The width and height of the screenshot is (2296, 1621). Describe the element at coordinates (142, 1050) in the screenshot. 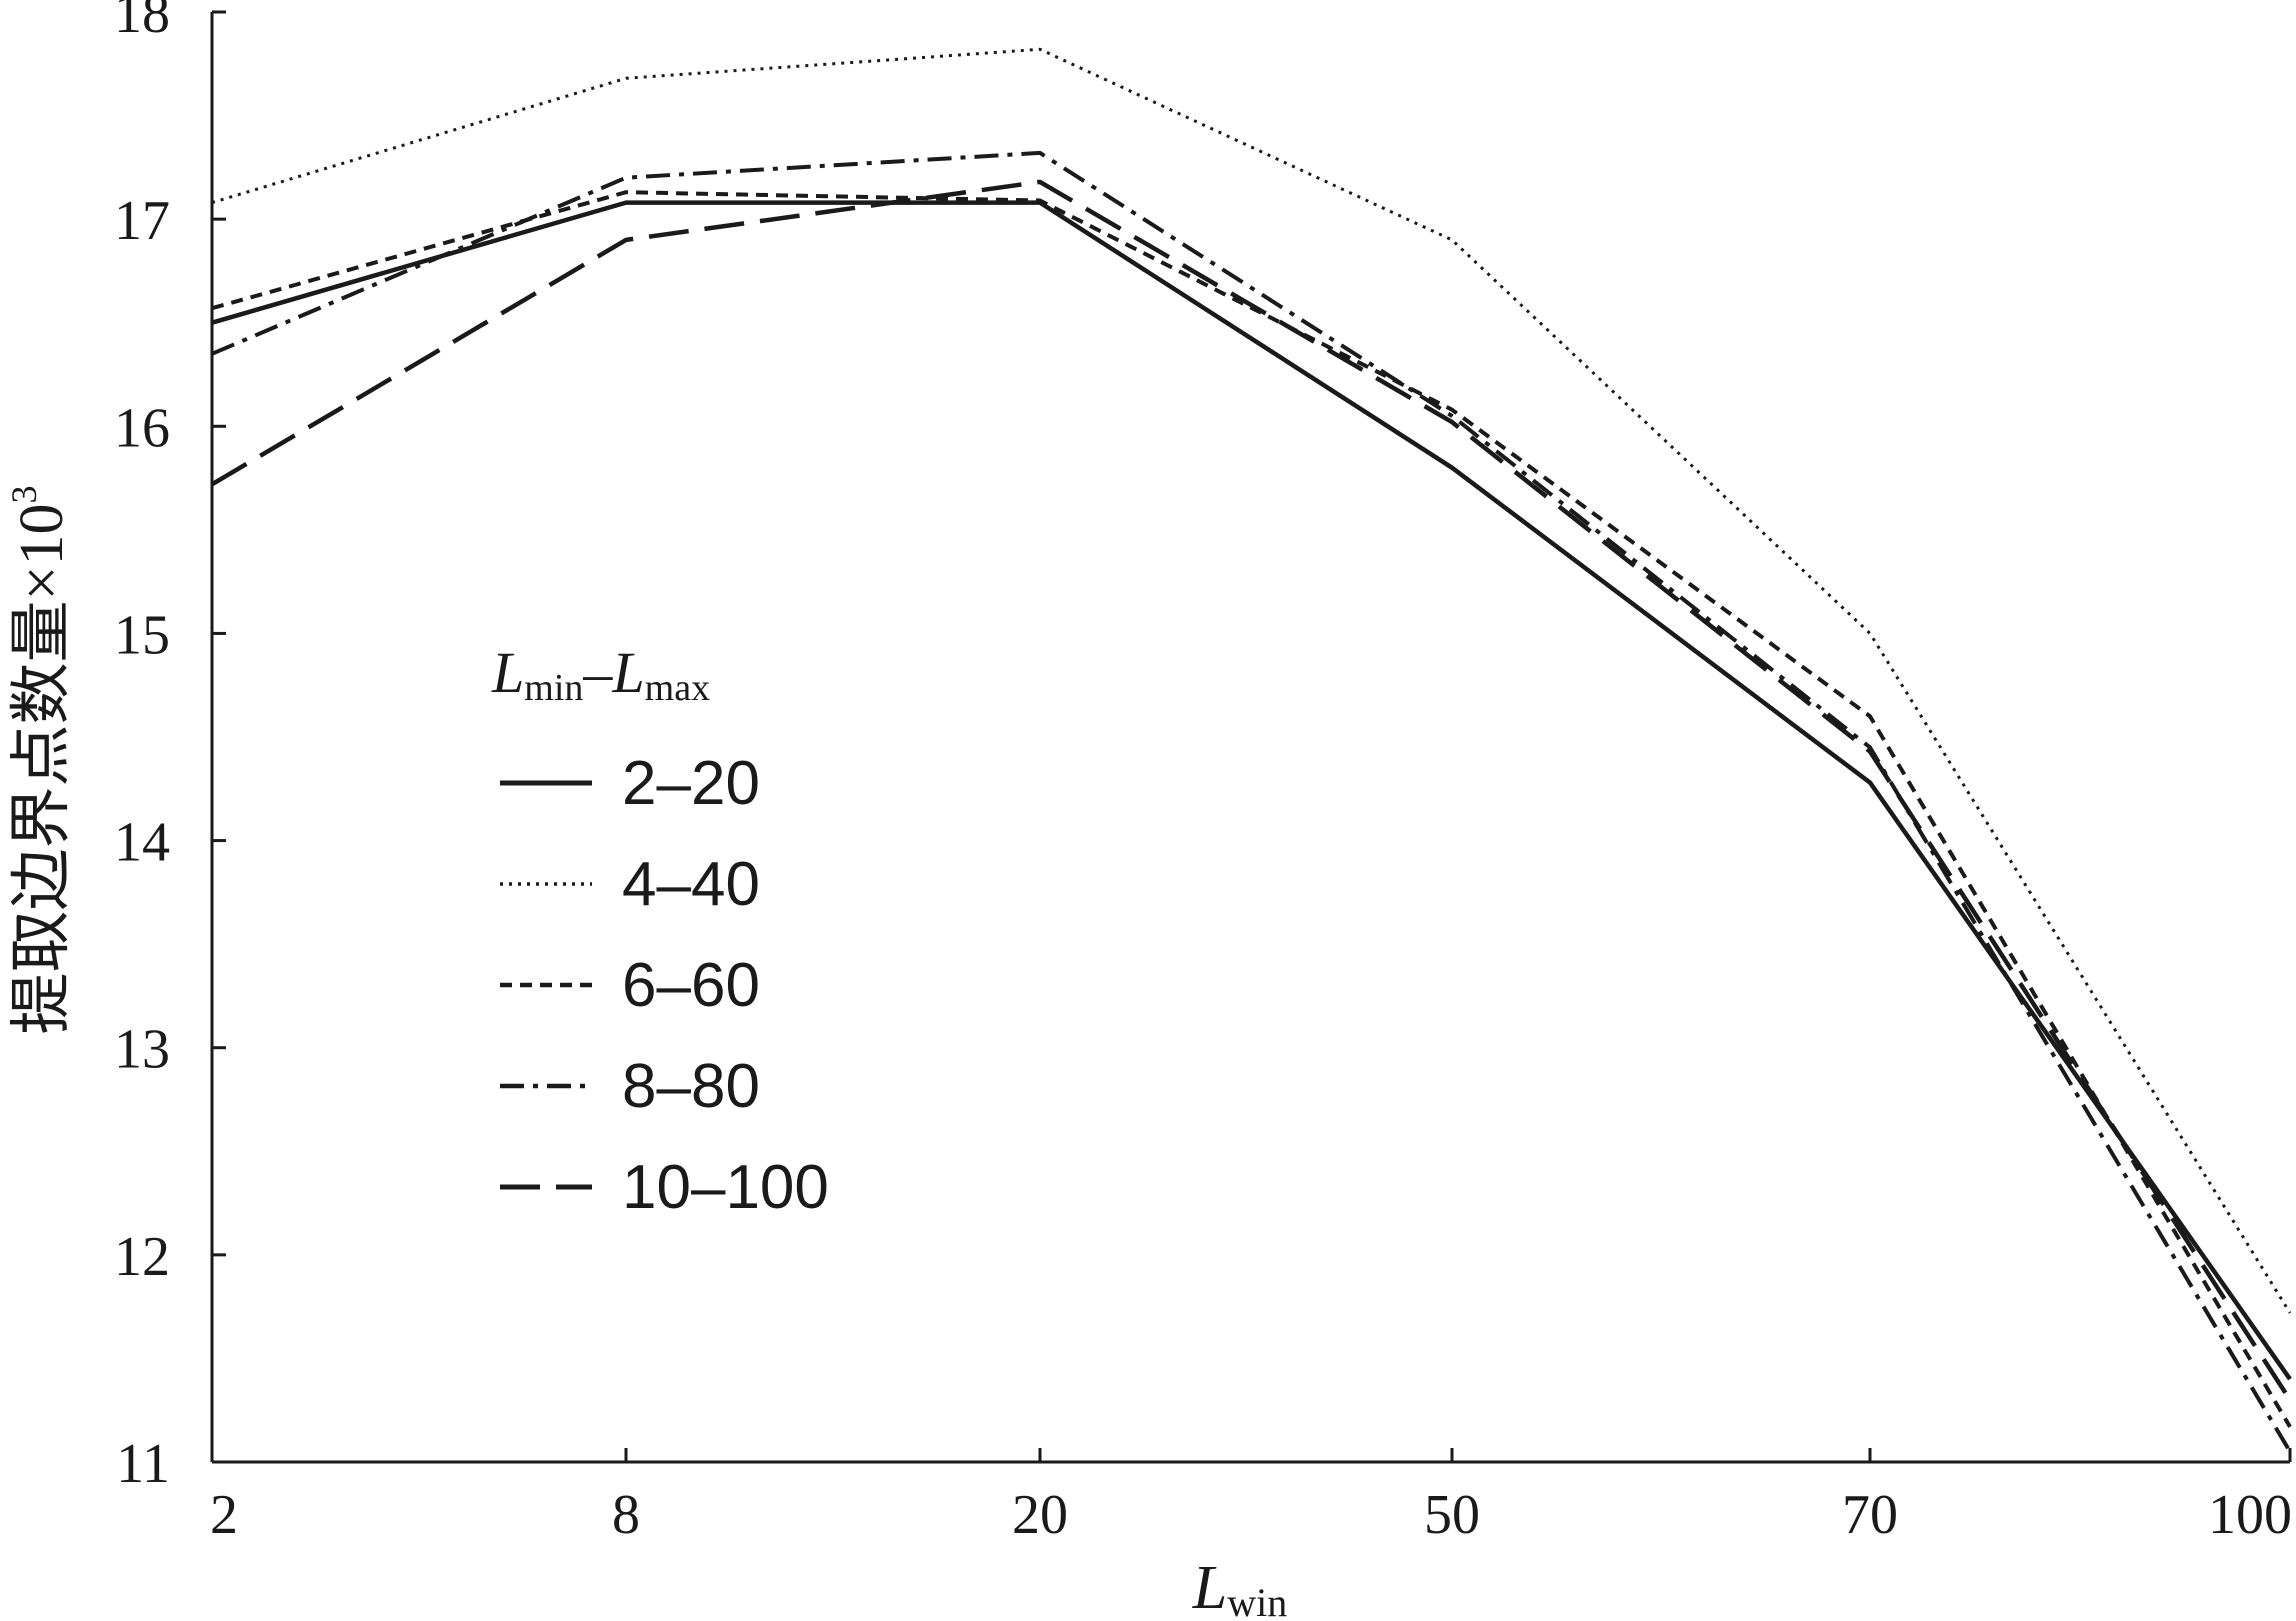

I see `y-tick-label: 13` at that location.